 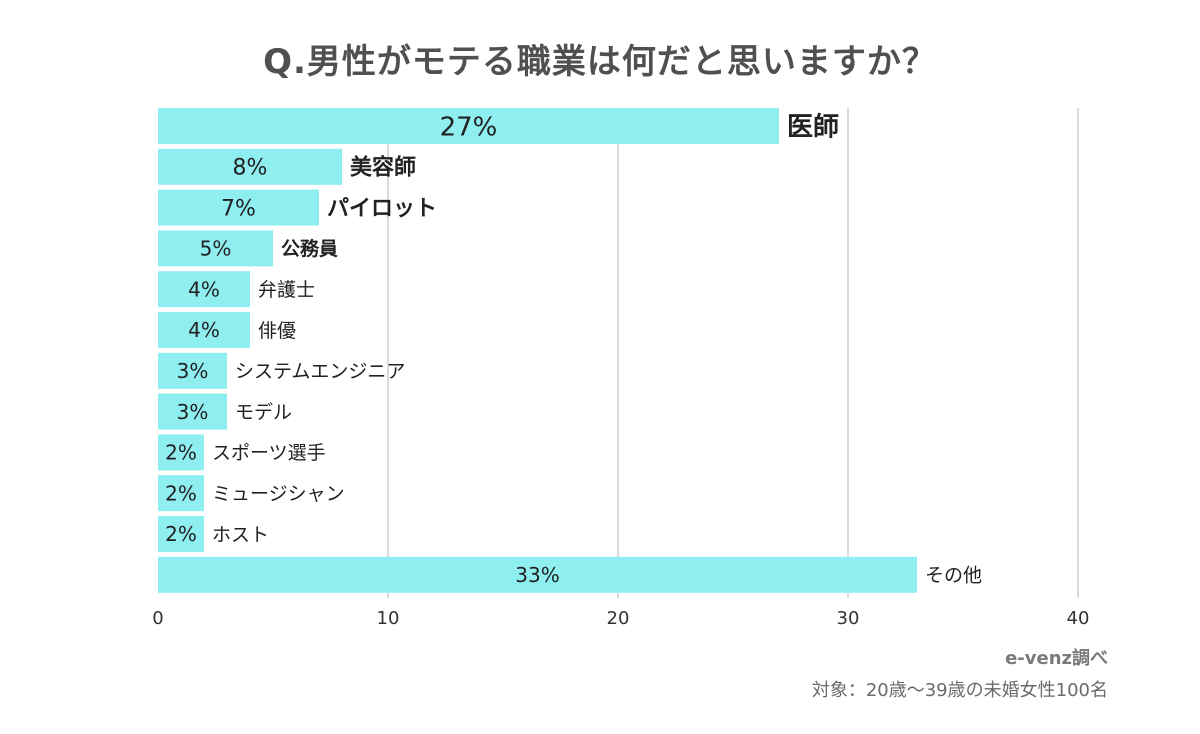 What do you see at coordinates (263, 412) in the screenshot?
I see `category-label: モデル` at bounding box center [263, 412].